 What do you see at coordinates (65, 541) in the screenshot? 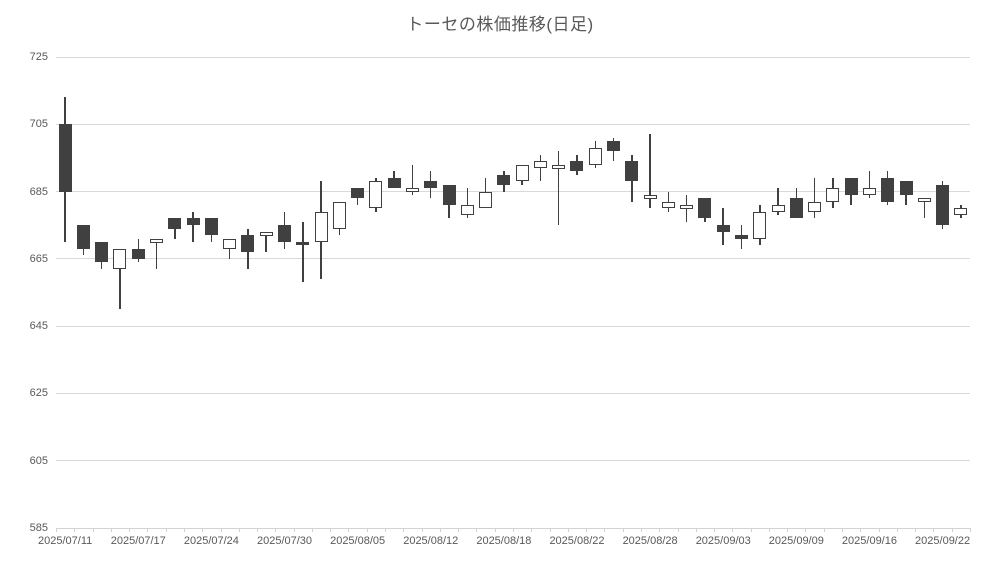
I see `x-axis-tick-label: 2025/07/11` at bounding box center [65, 541].